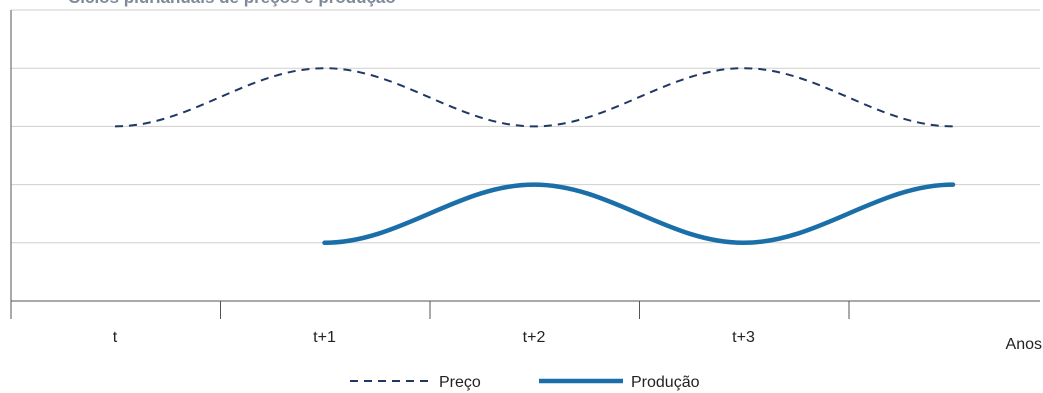  Describe the element at coordinates (639, 214) in the screenshot. I see `series-line-producao` at that location.